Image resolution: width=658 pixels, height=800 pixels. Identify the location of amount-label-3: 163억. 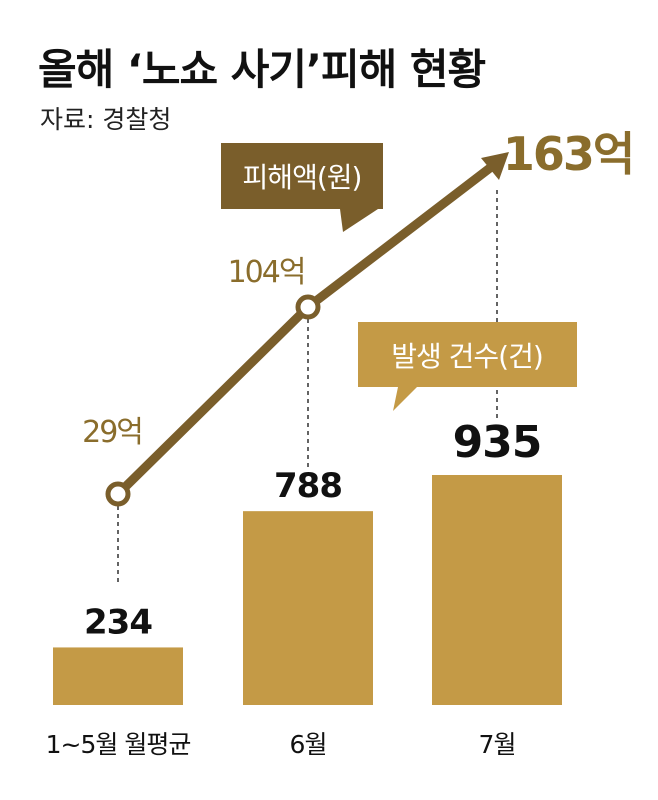
(568, 154).